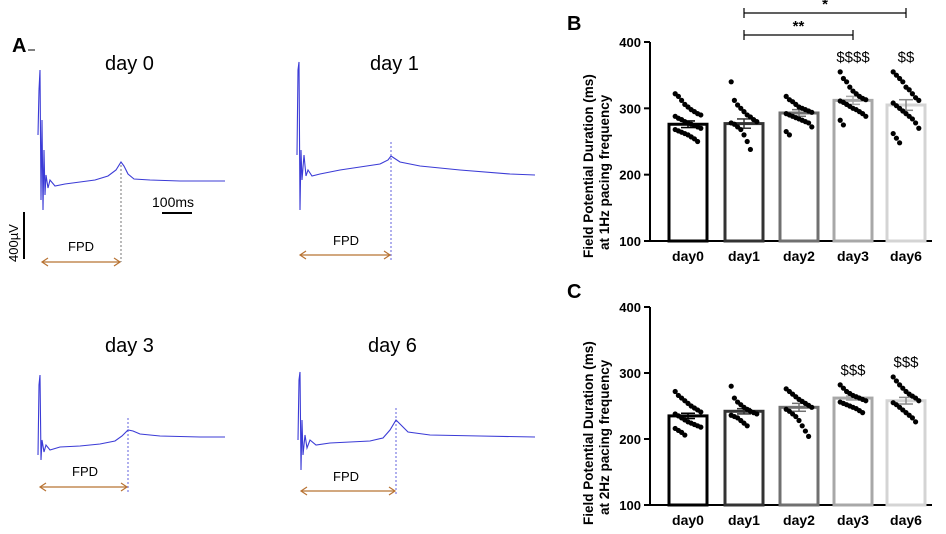 This screenshot has width=946, height=534. I want to click on panel-c-y-tick-label: 300, so click(630, 373).